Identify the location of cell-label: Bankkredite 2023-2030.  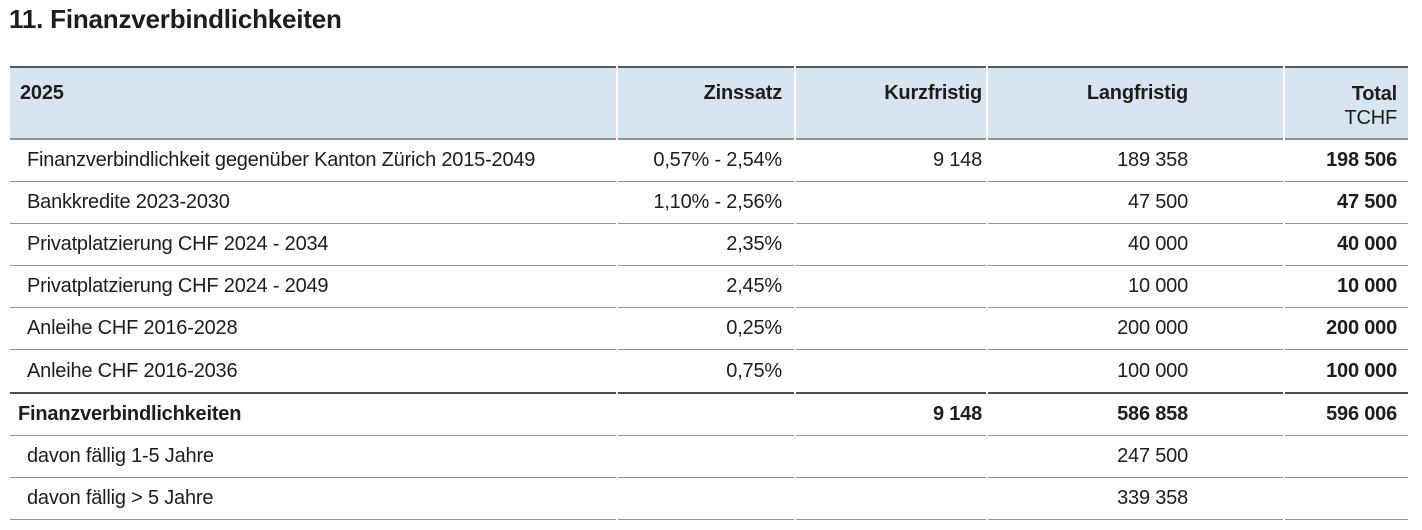
(313, 203).